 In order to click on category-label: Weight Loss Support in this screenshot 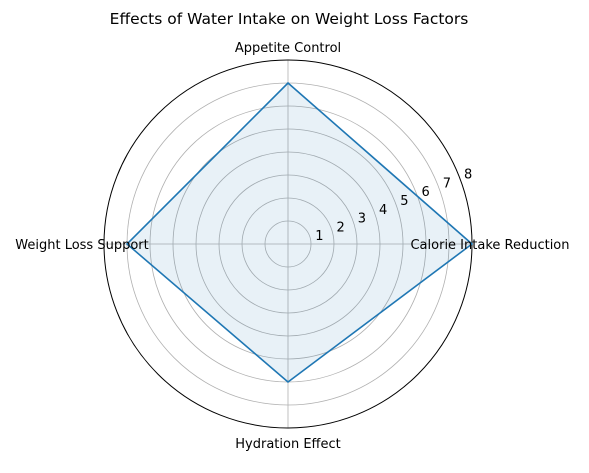, I will do `click(81, 245)`.